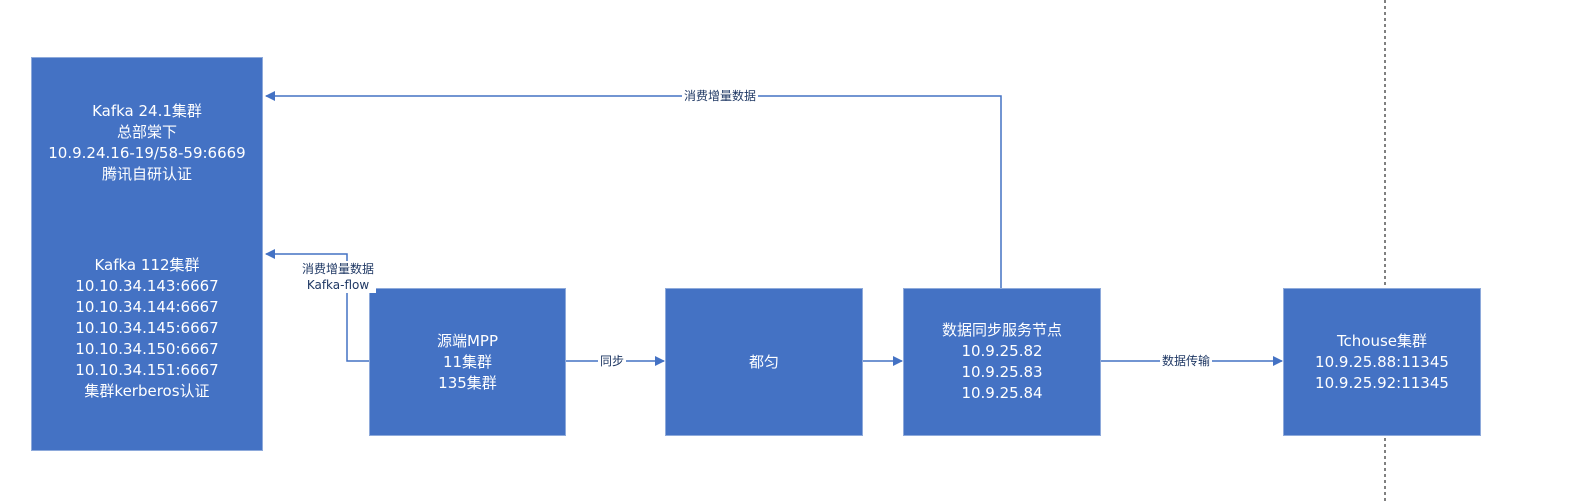  What do you see at coordinates (338, 277) in the screenshot?
I see `edge-label-mpp-to-kafka: 消费增量数据 Kafka-flow` at bounding box center [338, 277].